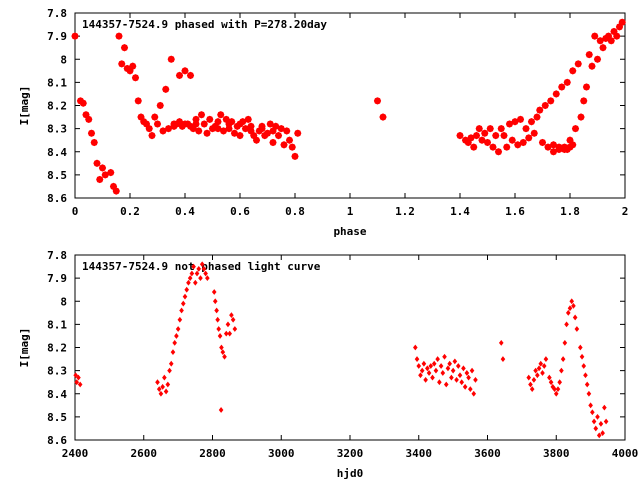 Image resolution: width=640 pixels, height=484 pixels. What do you see at coordinates (57, 198) in the screenshot?
I see `top-y-tick-label: 8.6` at bounding box center [57, 198].